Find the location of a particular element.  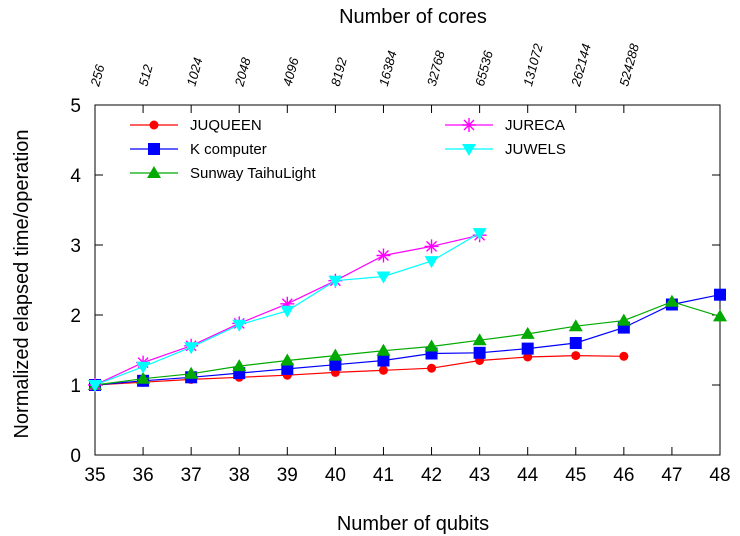

x-tick-label: 38 is located at coordinates (239, 475).